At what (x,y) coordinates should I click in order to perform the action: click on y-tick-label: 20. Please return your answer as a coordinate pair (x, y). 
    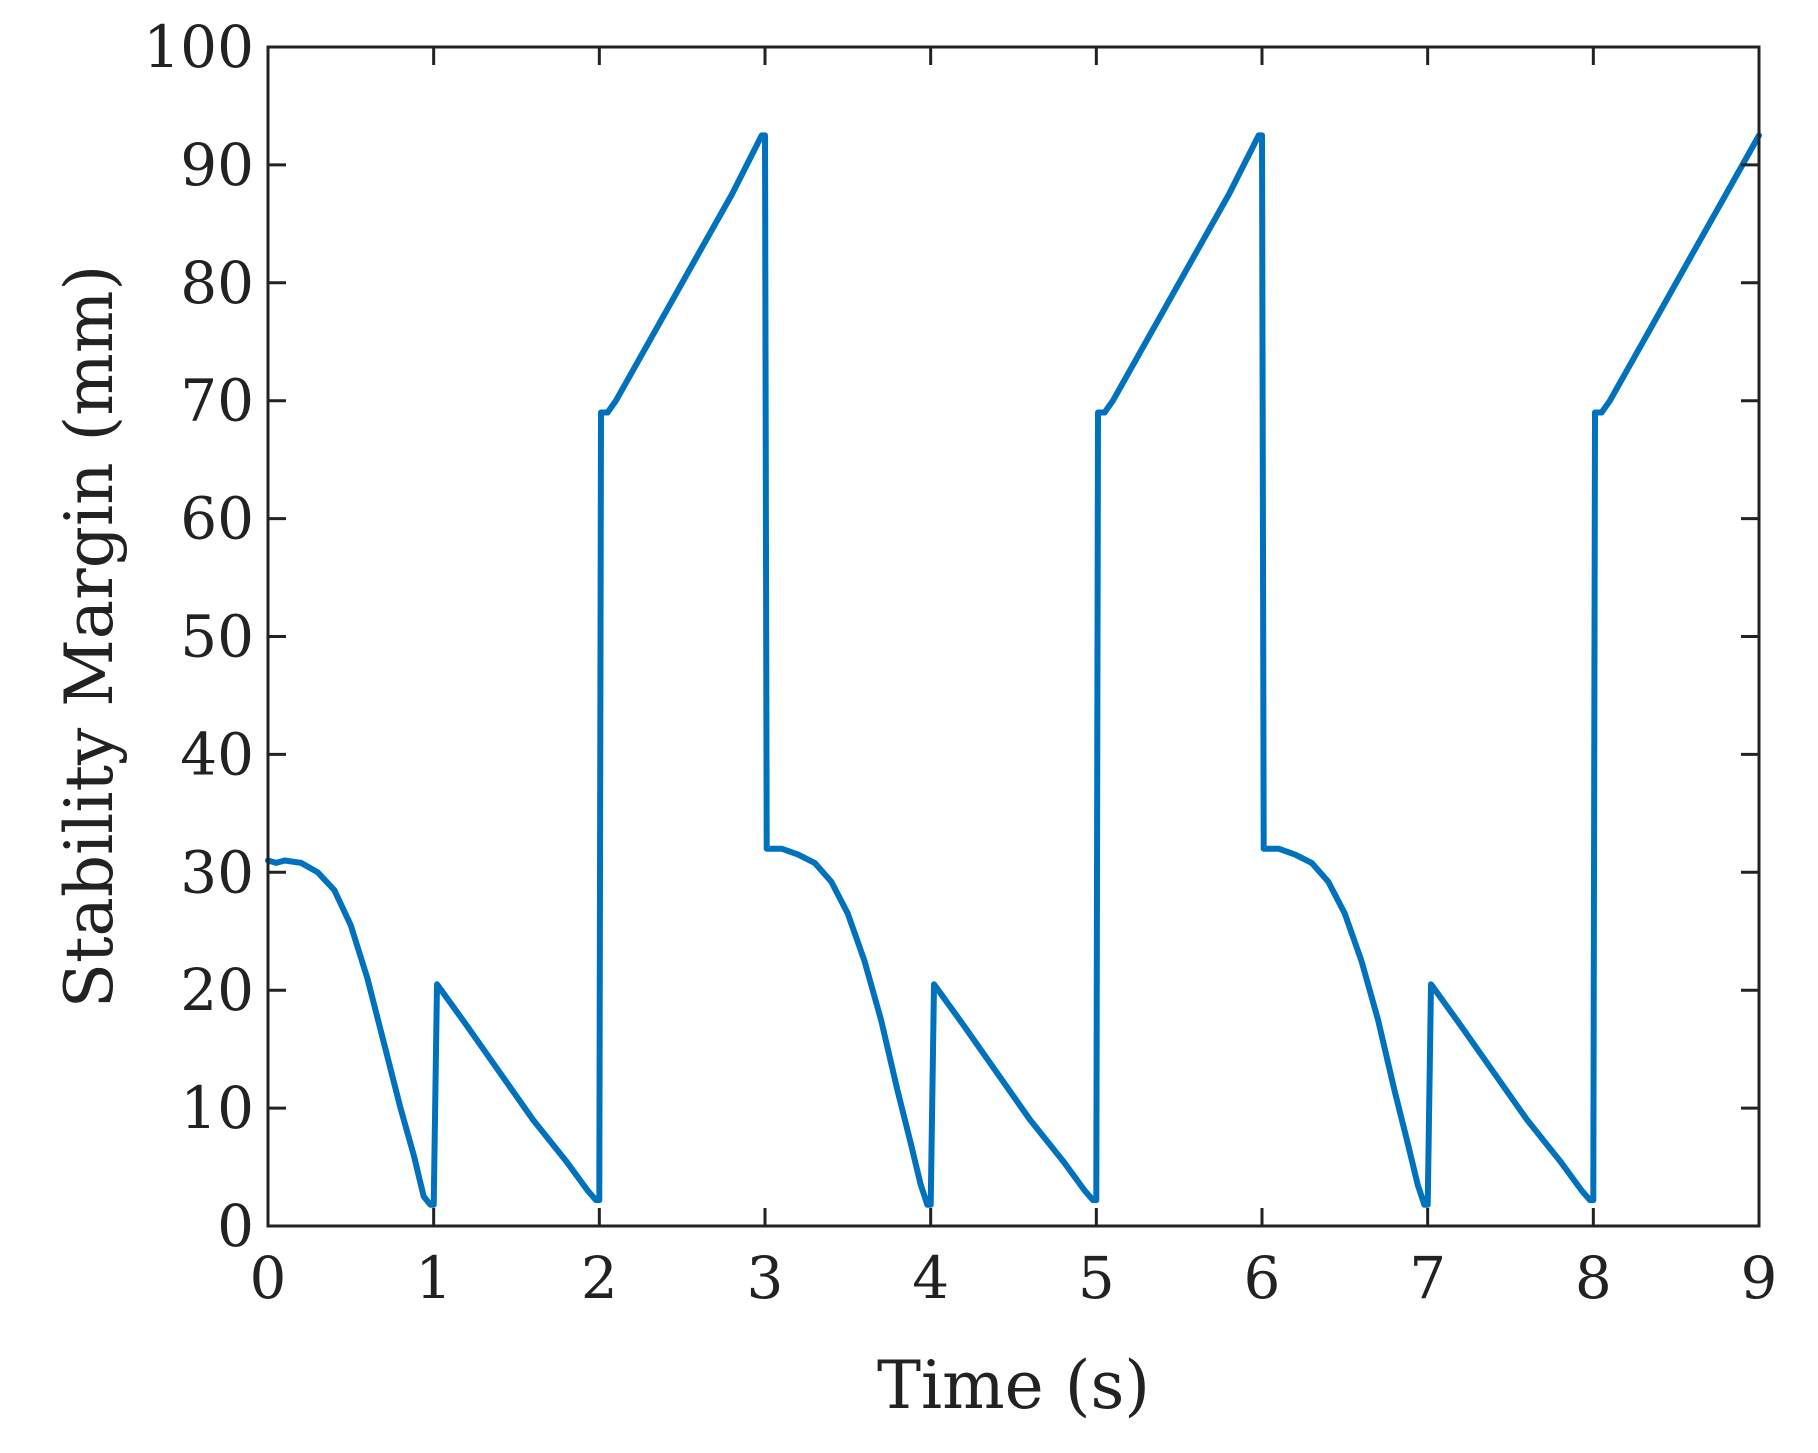
    Looking at the image, I should click on (217, 990).